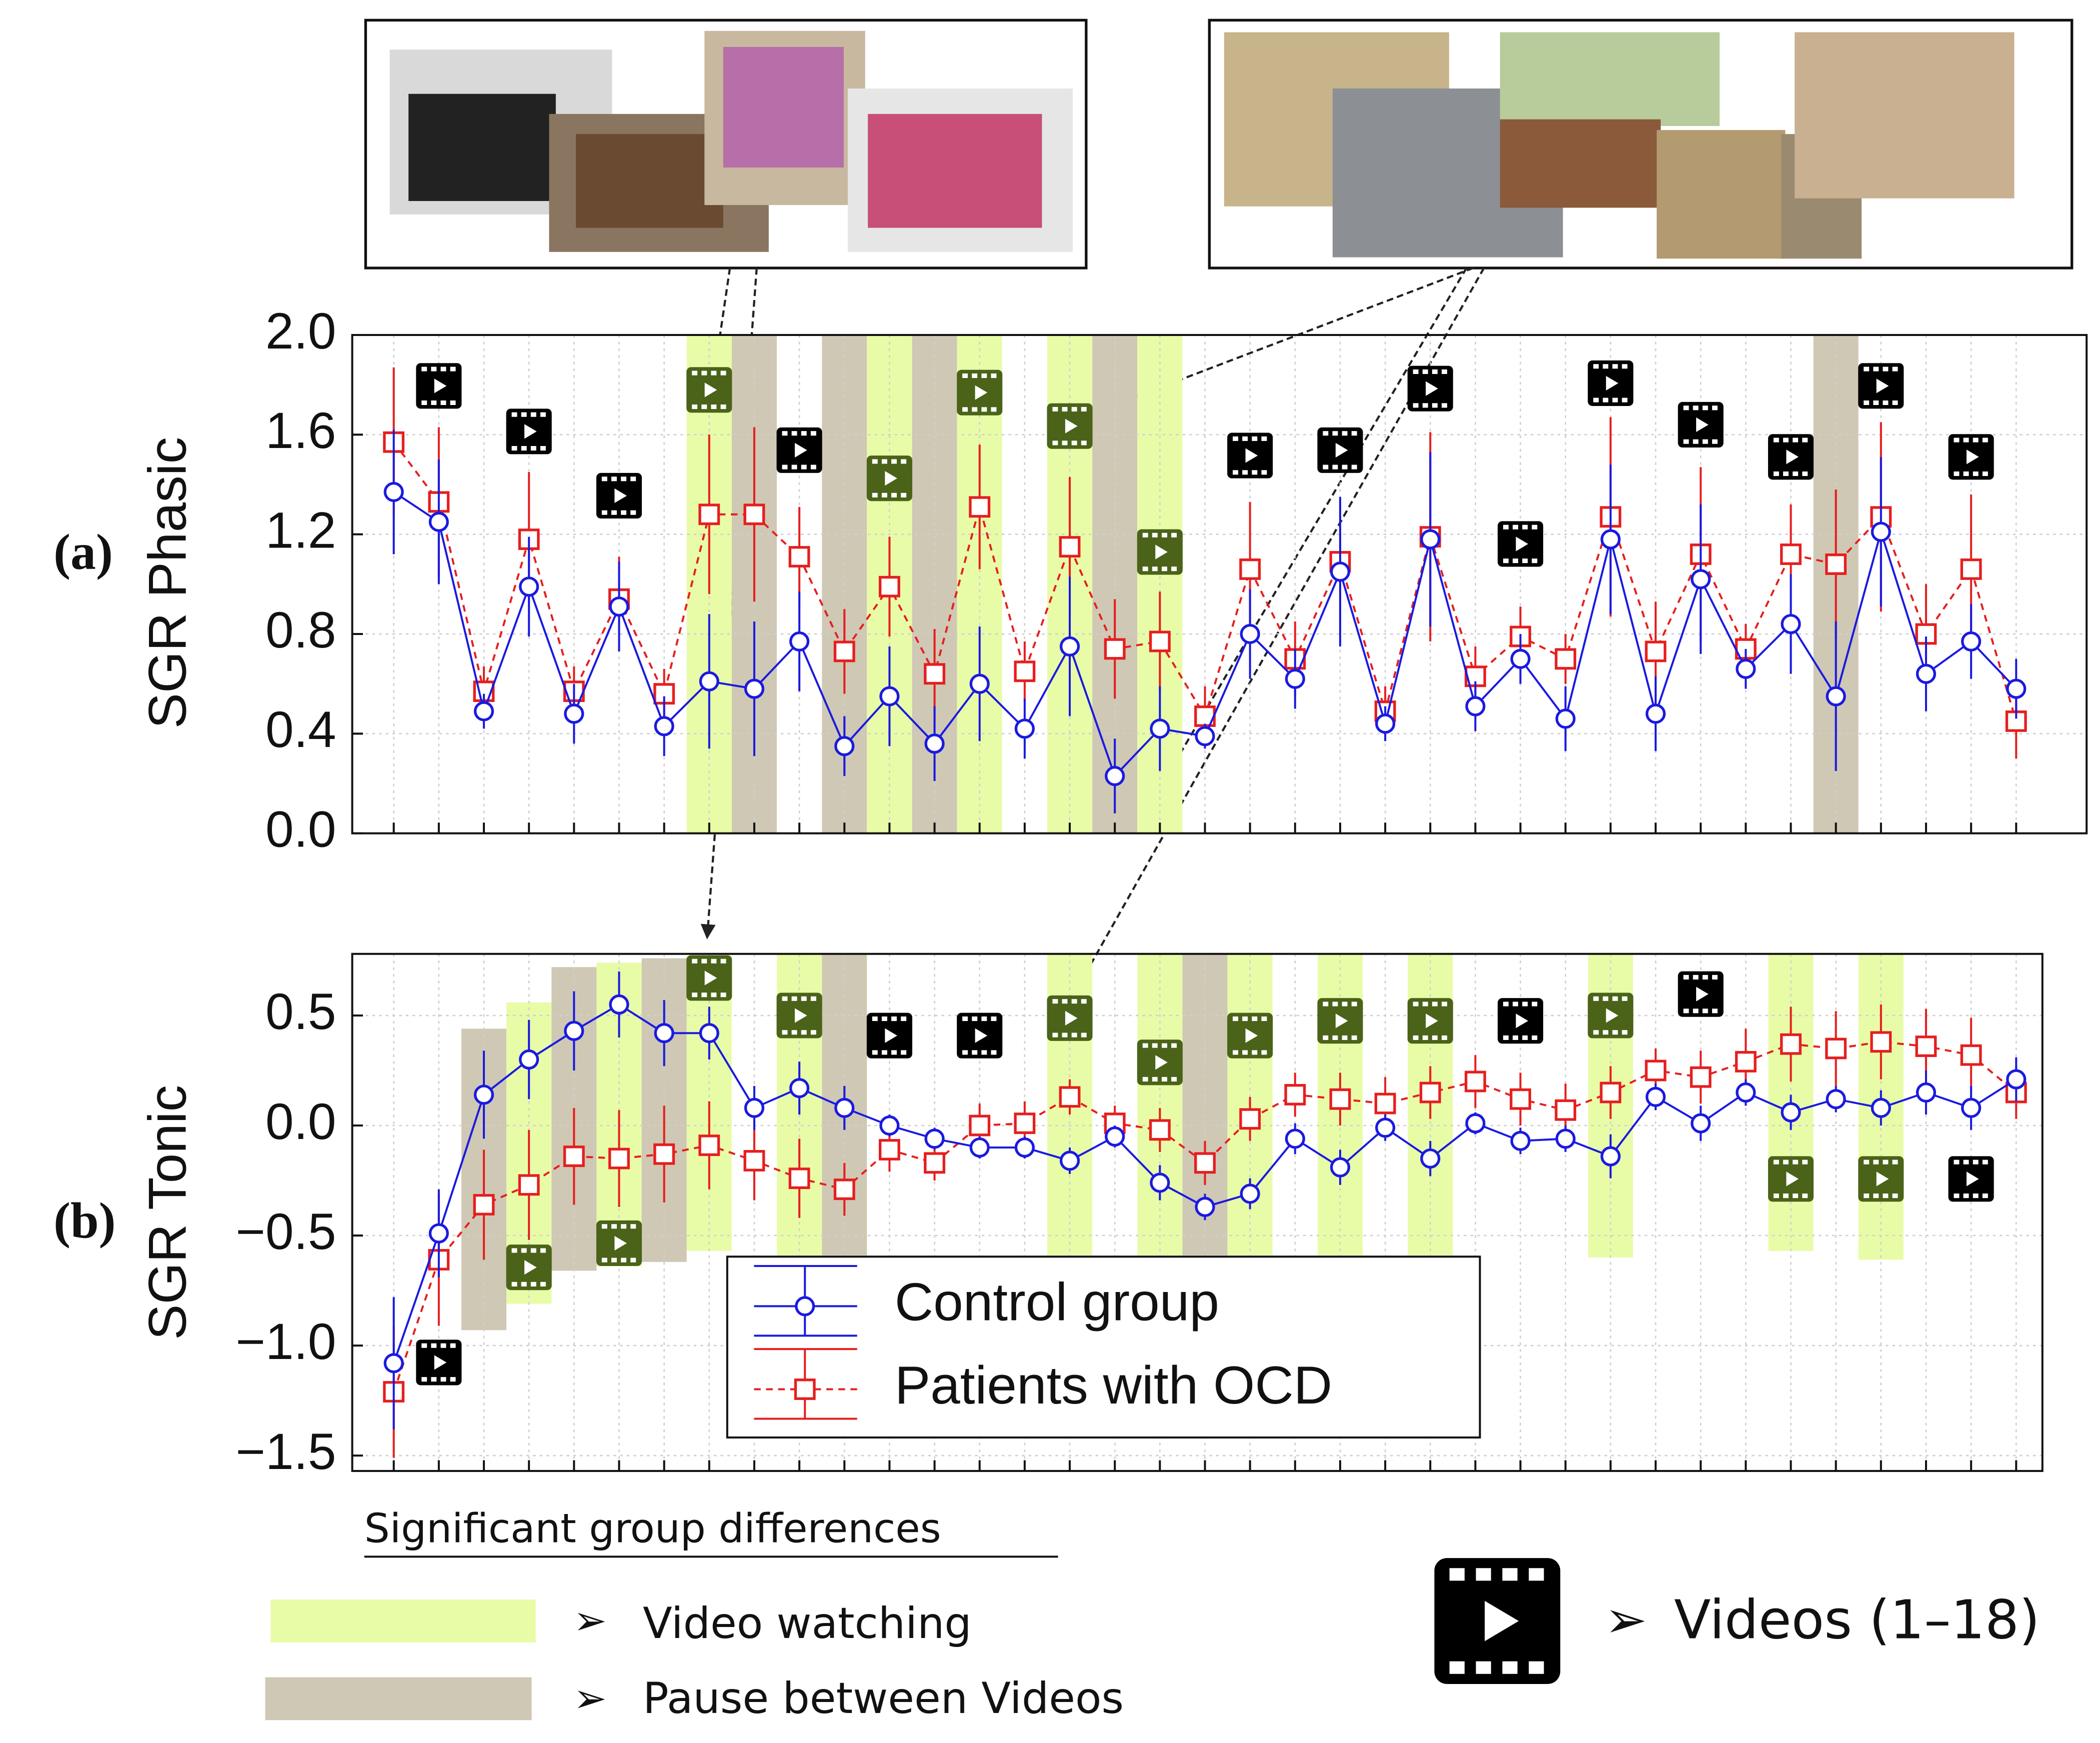 The image size is (2100, 1743). I want to click on legend-label: Control group, so click(1057, 1302).